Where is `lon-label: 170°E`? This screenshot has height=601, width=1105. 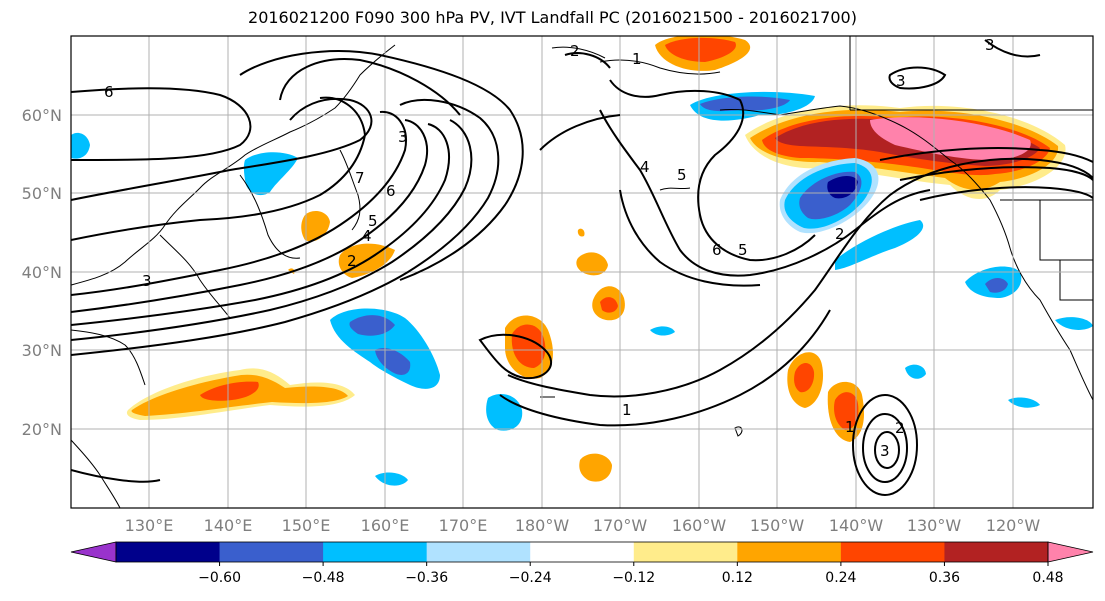 lon-label: 170°E is located at coordinates (463, 525).